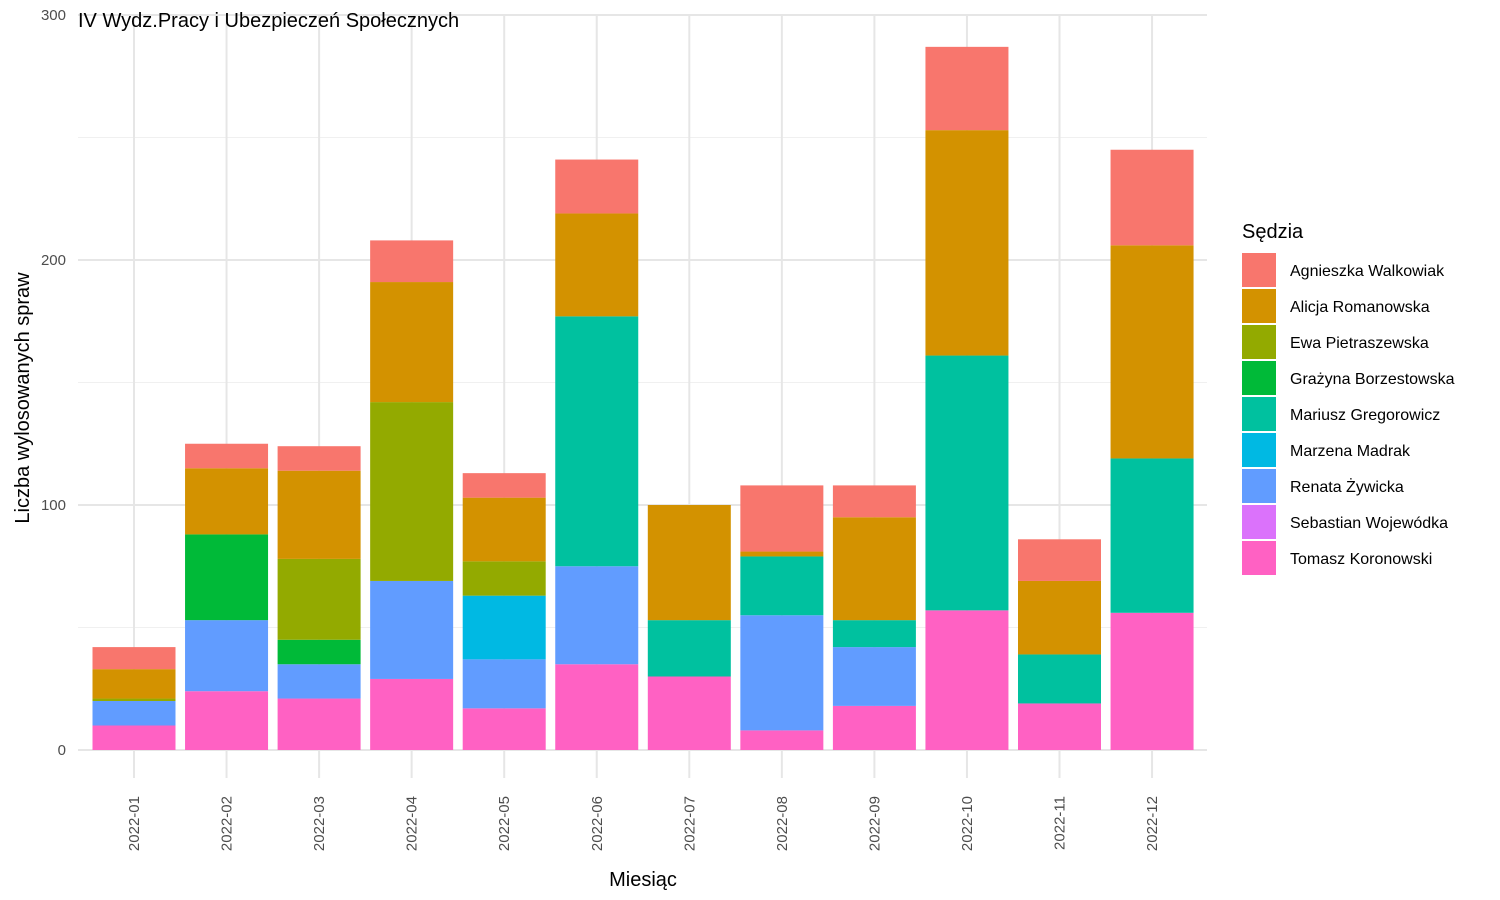 The height and width of the screenshot is (900, 1500). What do you see at coordinates (23, 398) in the screenshot?
I see `y-axis-title: Liczba wylosowanych spraw` at bounding box center [23, 398].